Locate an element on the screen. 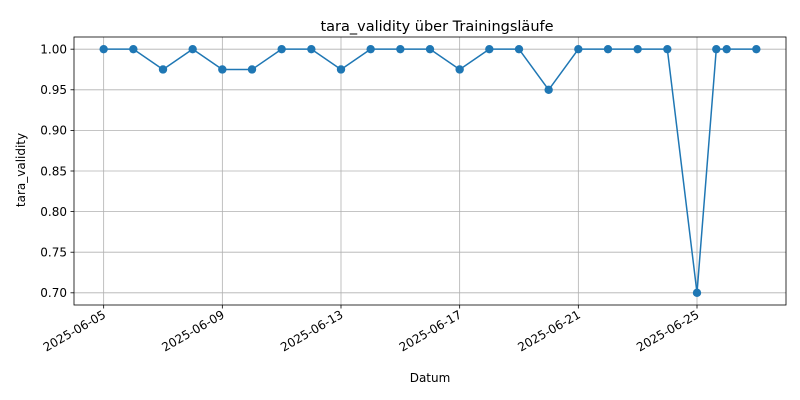 The image size is (800, 400). chart-title: tara_validity über Trainingsläufe is located at coordinates (436, 27).